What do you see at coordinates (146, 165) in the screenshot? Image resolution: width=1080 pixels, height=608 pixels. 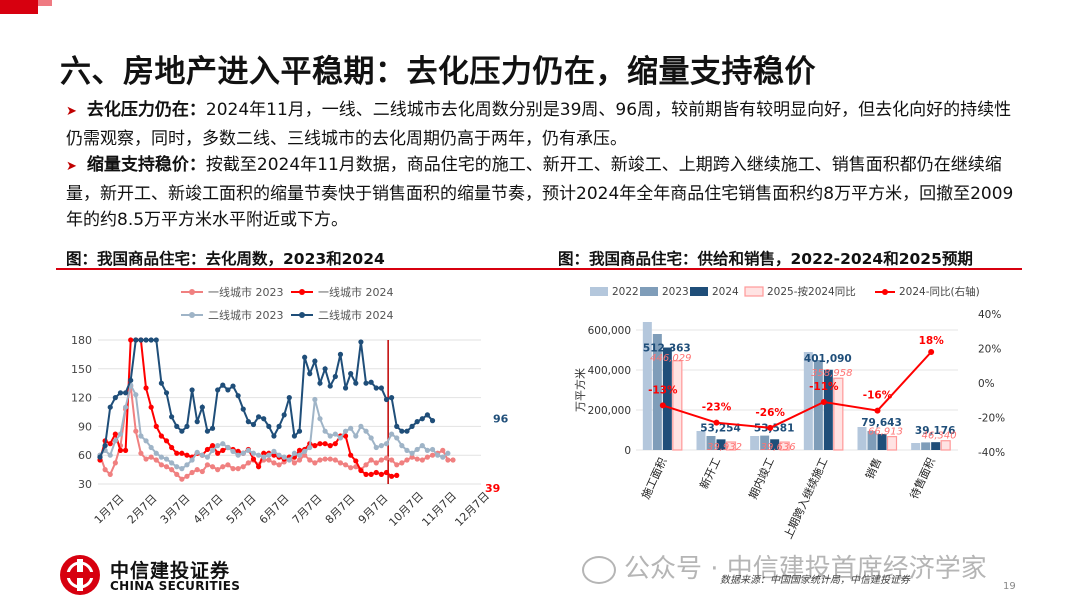 I see `bullet-head: 缩量支持稳价：` at bounding box center [146, 165].